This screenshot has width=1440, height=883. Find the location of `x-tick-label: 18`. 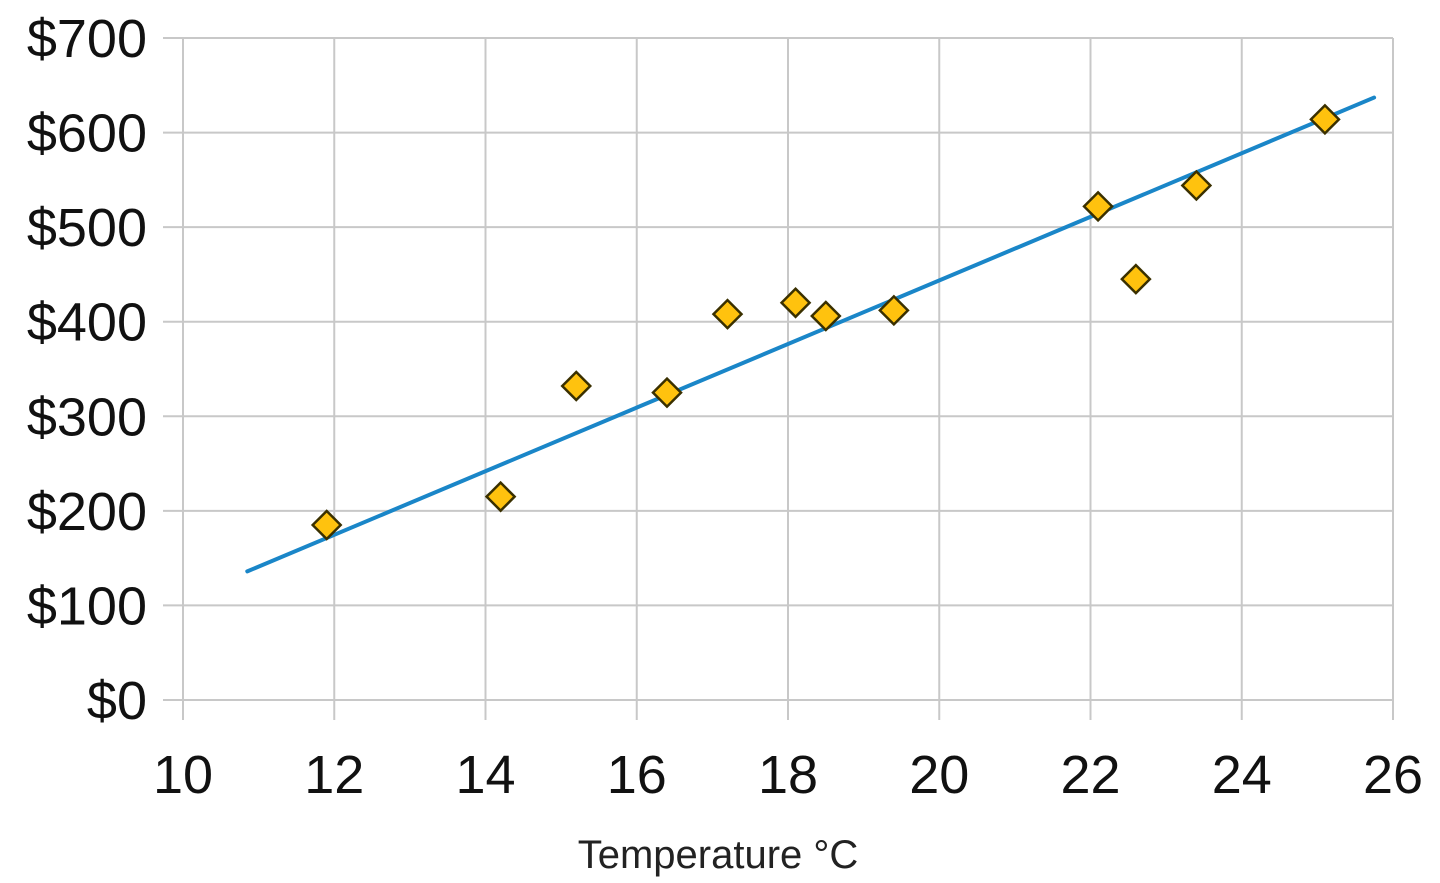

x-tick-label: 18 is located at coordinates (788, 775).